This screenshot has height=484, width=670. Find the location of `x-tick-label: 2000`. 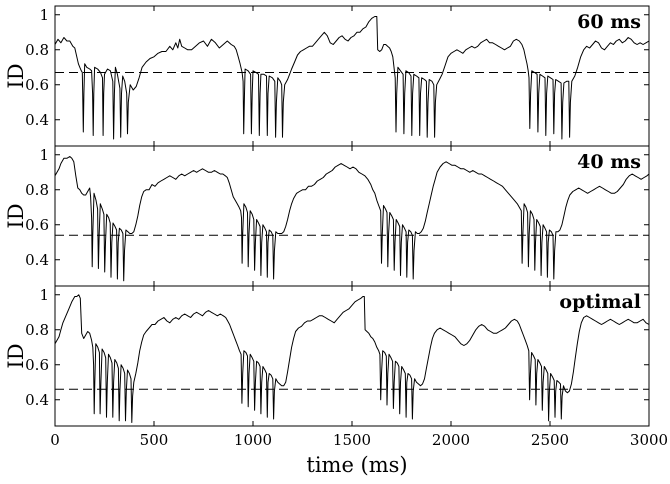

x-tick-label: 2000 is located at coordinates (451, 440).